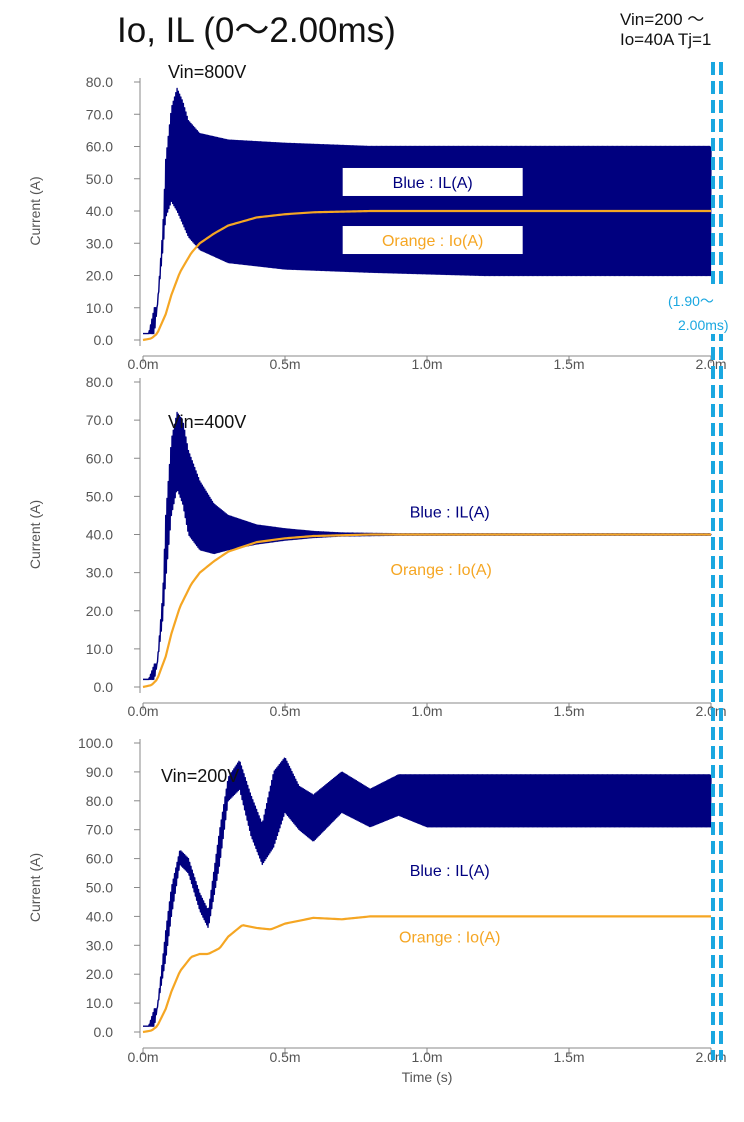 This screenshot has width=744, height=1122. Describe the element at coordinates (207, 422) in the screenshot. I see `panel-label: Vin=400V` at that location.